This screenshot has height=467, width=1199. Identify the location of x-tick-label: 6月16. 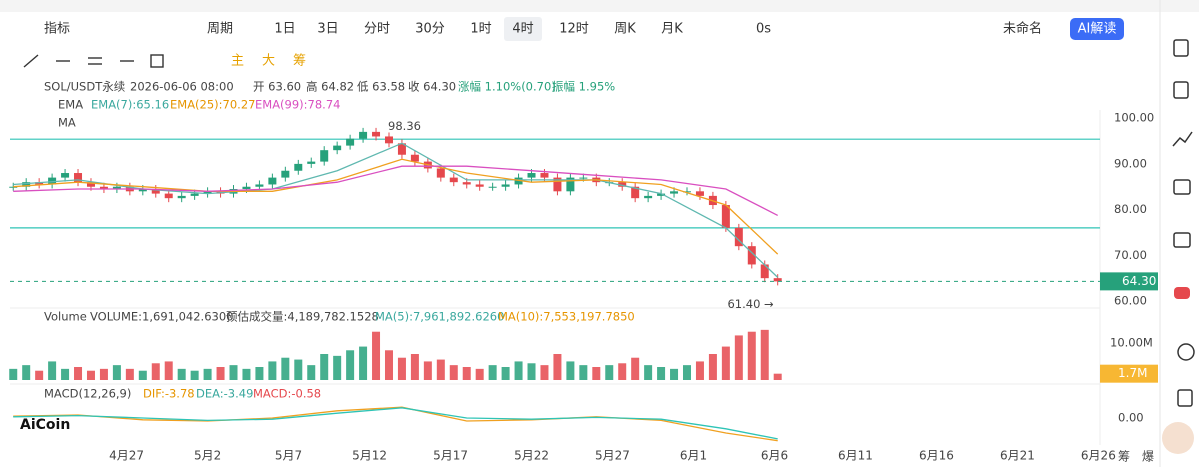
(936, 456).